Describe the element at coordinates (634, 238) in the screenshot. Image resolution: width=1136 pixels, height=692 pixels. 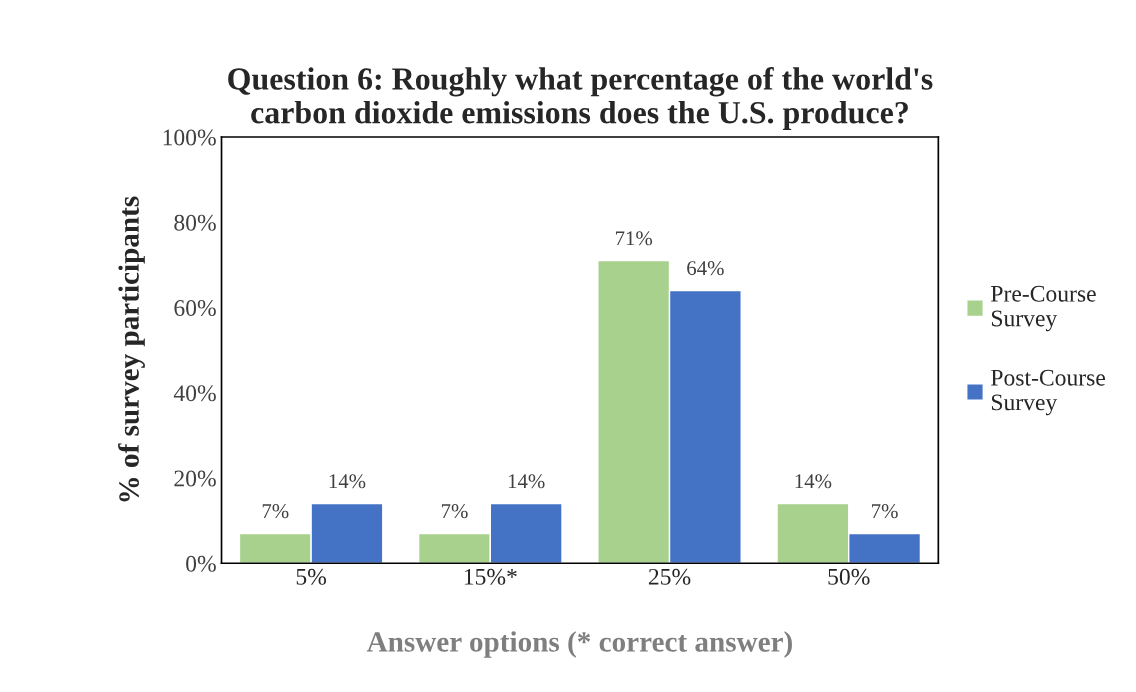
I see `data-label: 71%` at that location.